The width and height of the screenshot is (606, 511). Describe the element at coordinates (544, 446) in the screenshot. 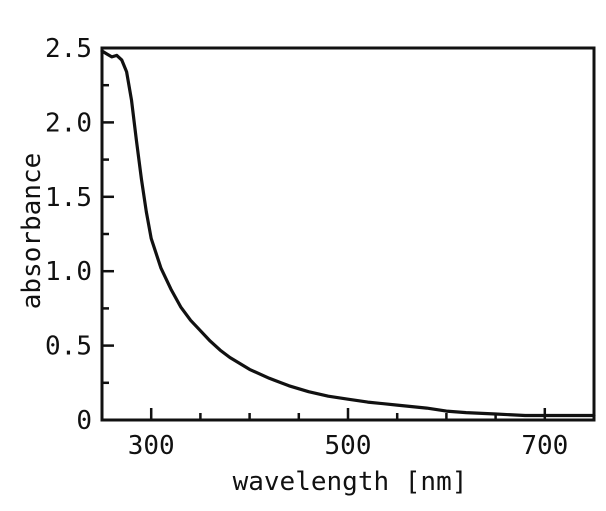

I see `x-tick-label: 700` at that location.